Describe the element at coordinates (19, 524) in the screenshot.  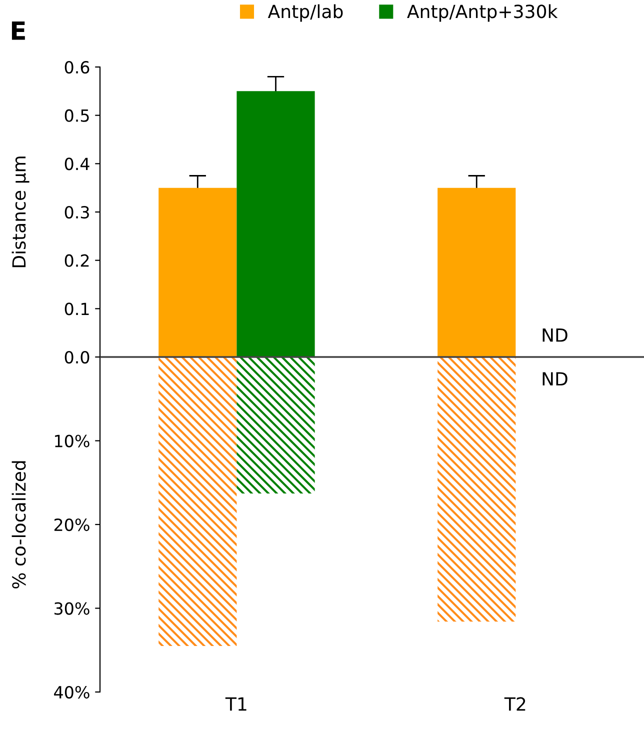
I see `y-axis-title: % co-localized` at that location.